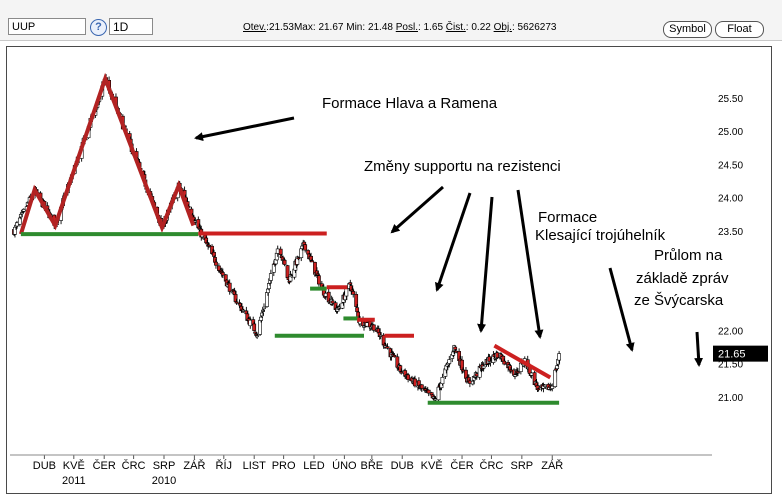  Describe the element at coordinates (687, 29) in the screenshot. I see `symbol-button: Symbol` at that location.